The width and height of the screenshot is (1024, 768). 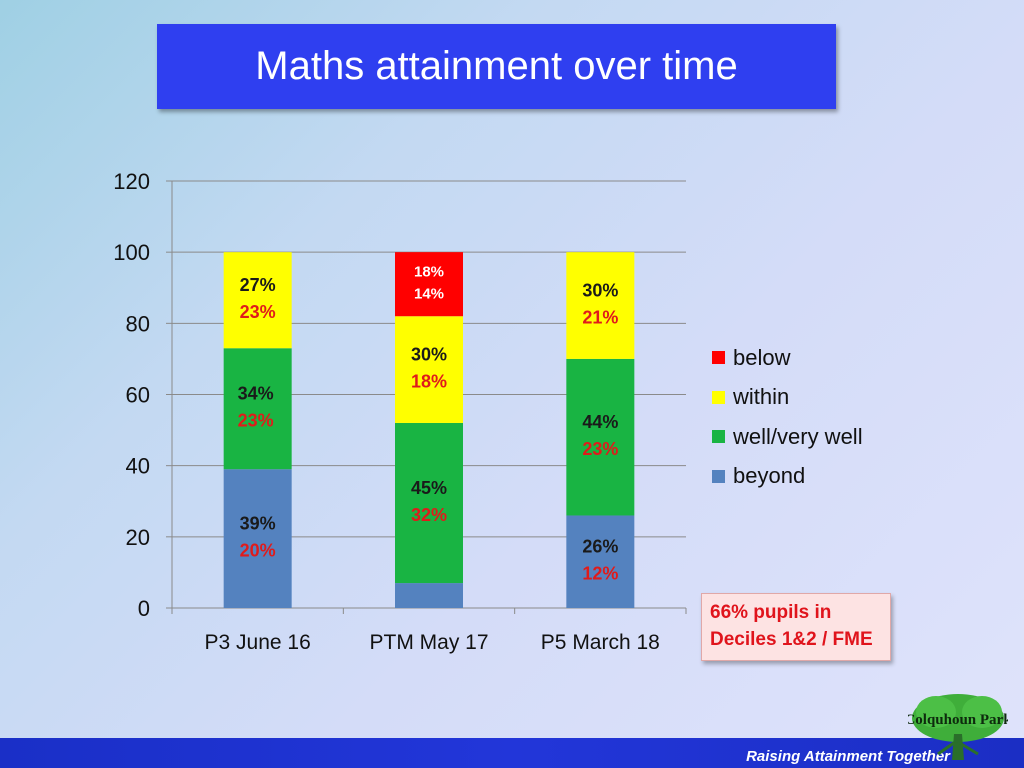 I want to click on legend-item: beyond, so click(x=787, y=477).